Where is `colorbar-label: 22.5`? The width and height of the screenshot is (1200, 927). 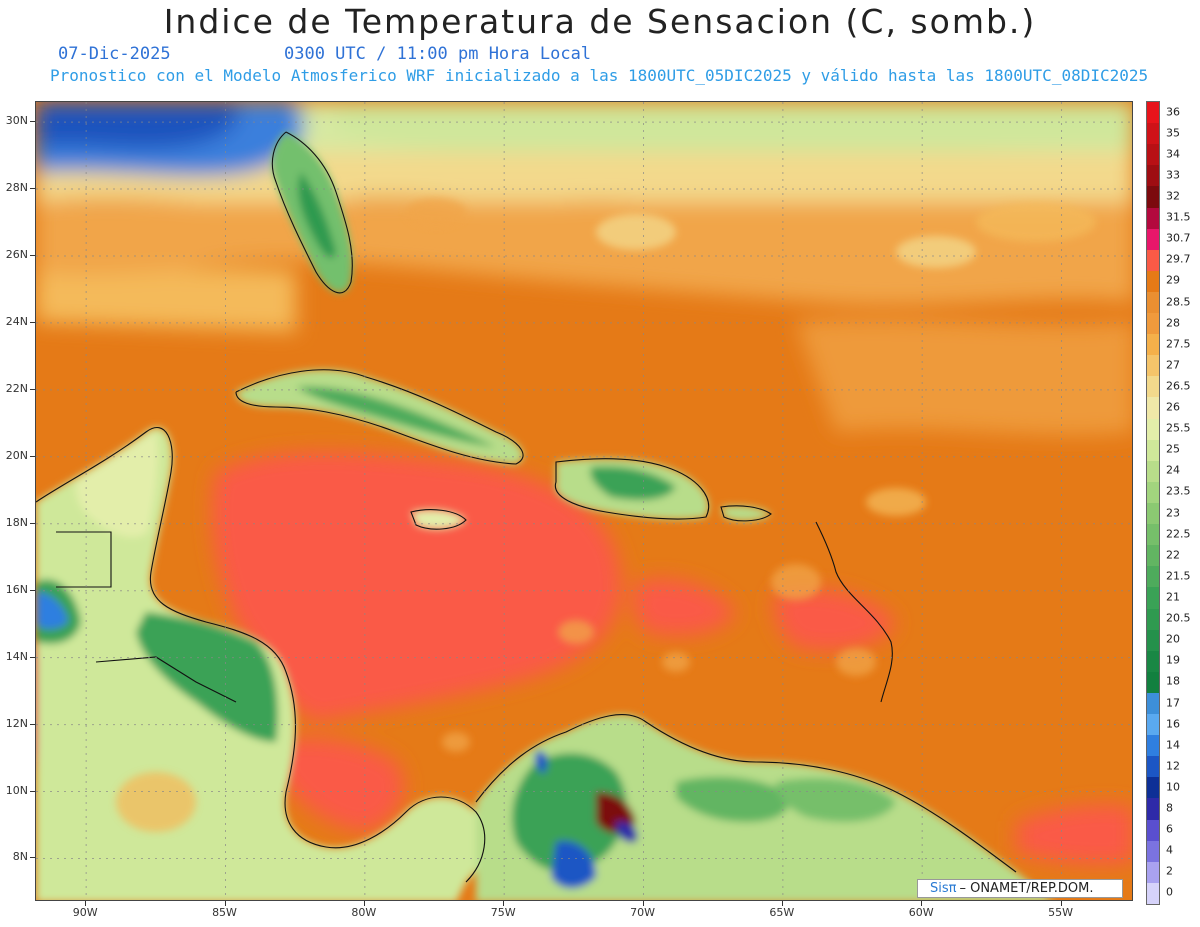
colorbar-label: 22.5 is located at coordinates (1178, 534).